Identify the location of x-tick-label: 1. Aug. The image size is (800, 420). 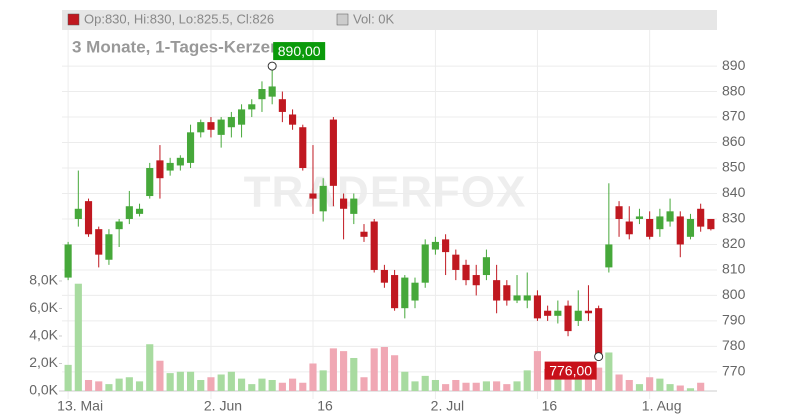
(662, 406).